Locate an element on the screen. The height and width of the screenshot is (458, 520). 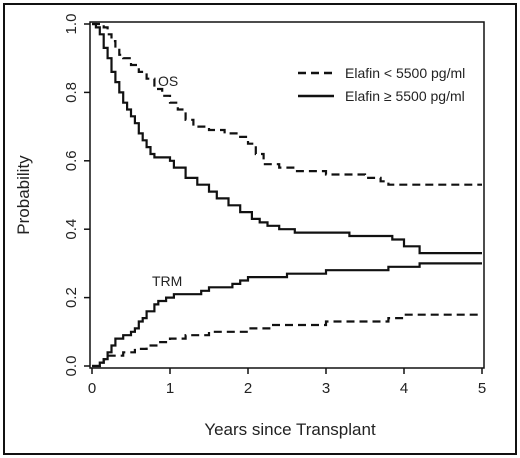
y-tick-label: 0.8 is located at coordinates (71, 92).